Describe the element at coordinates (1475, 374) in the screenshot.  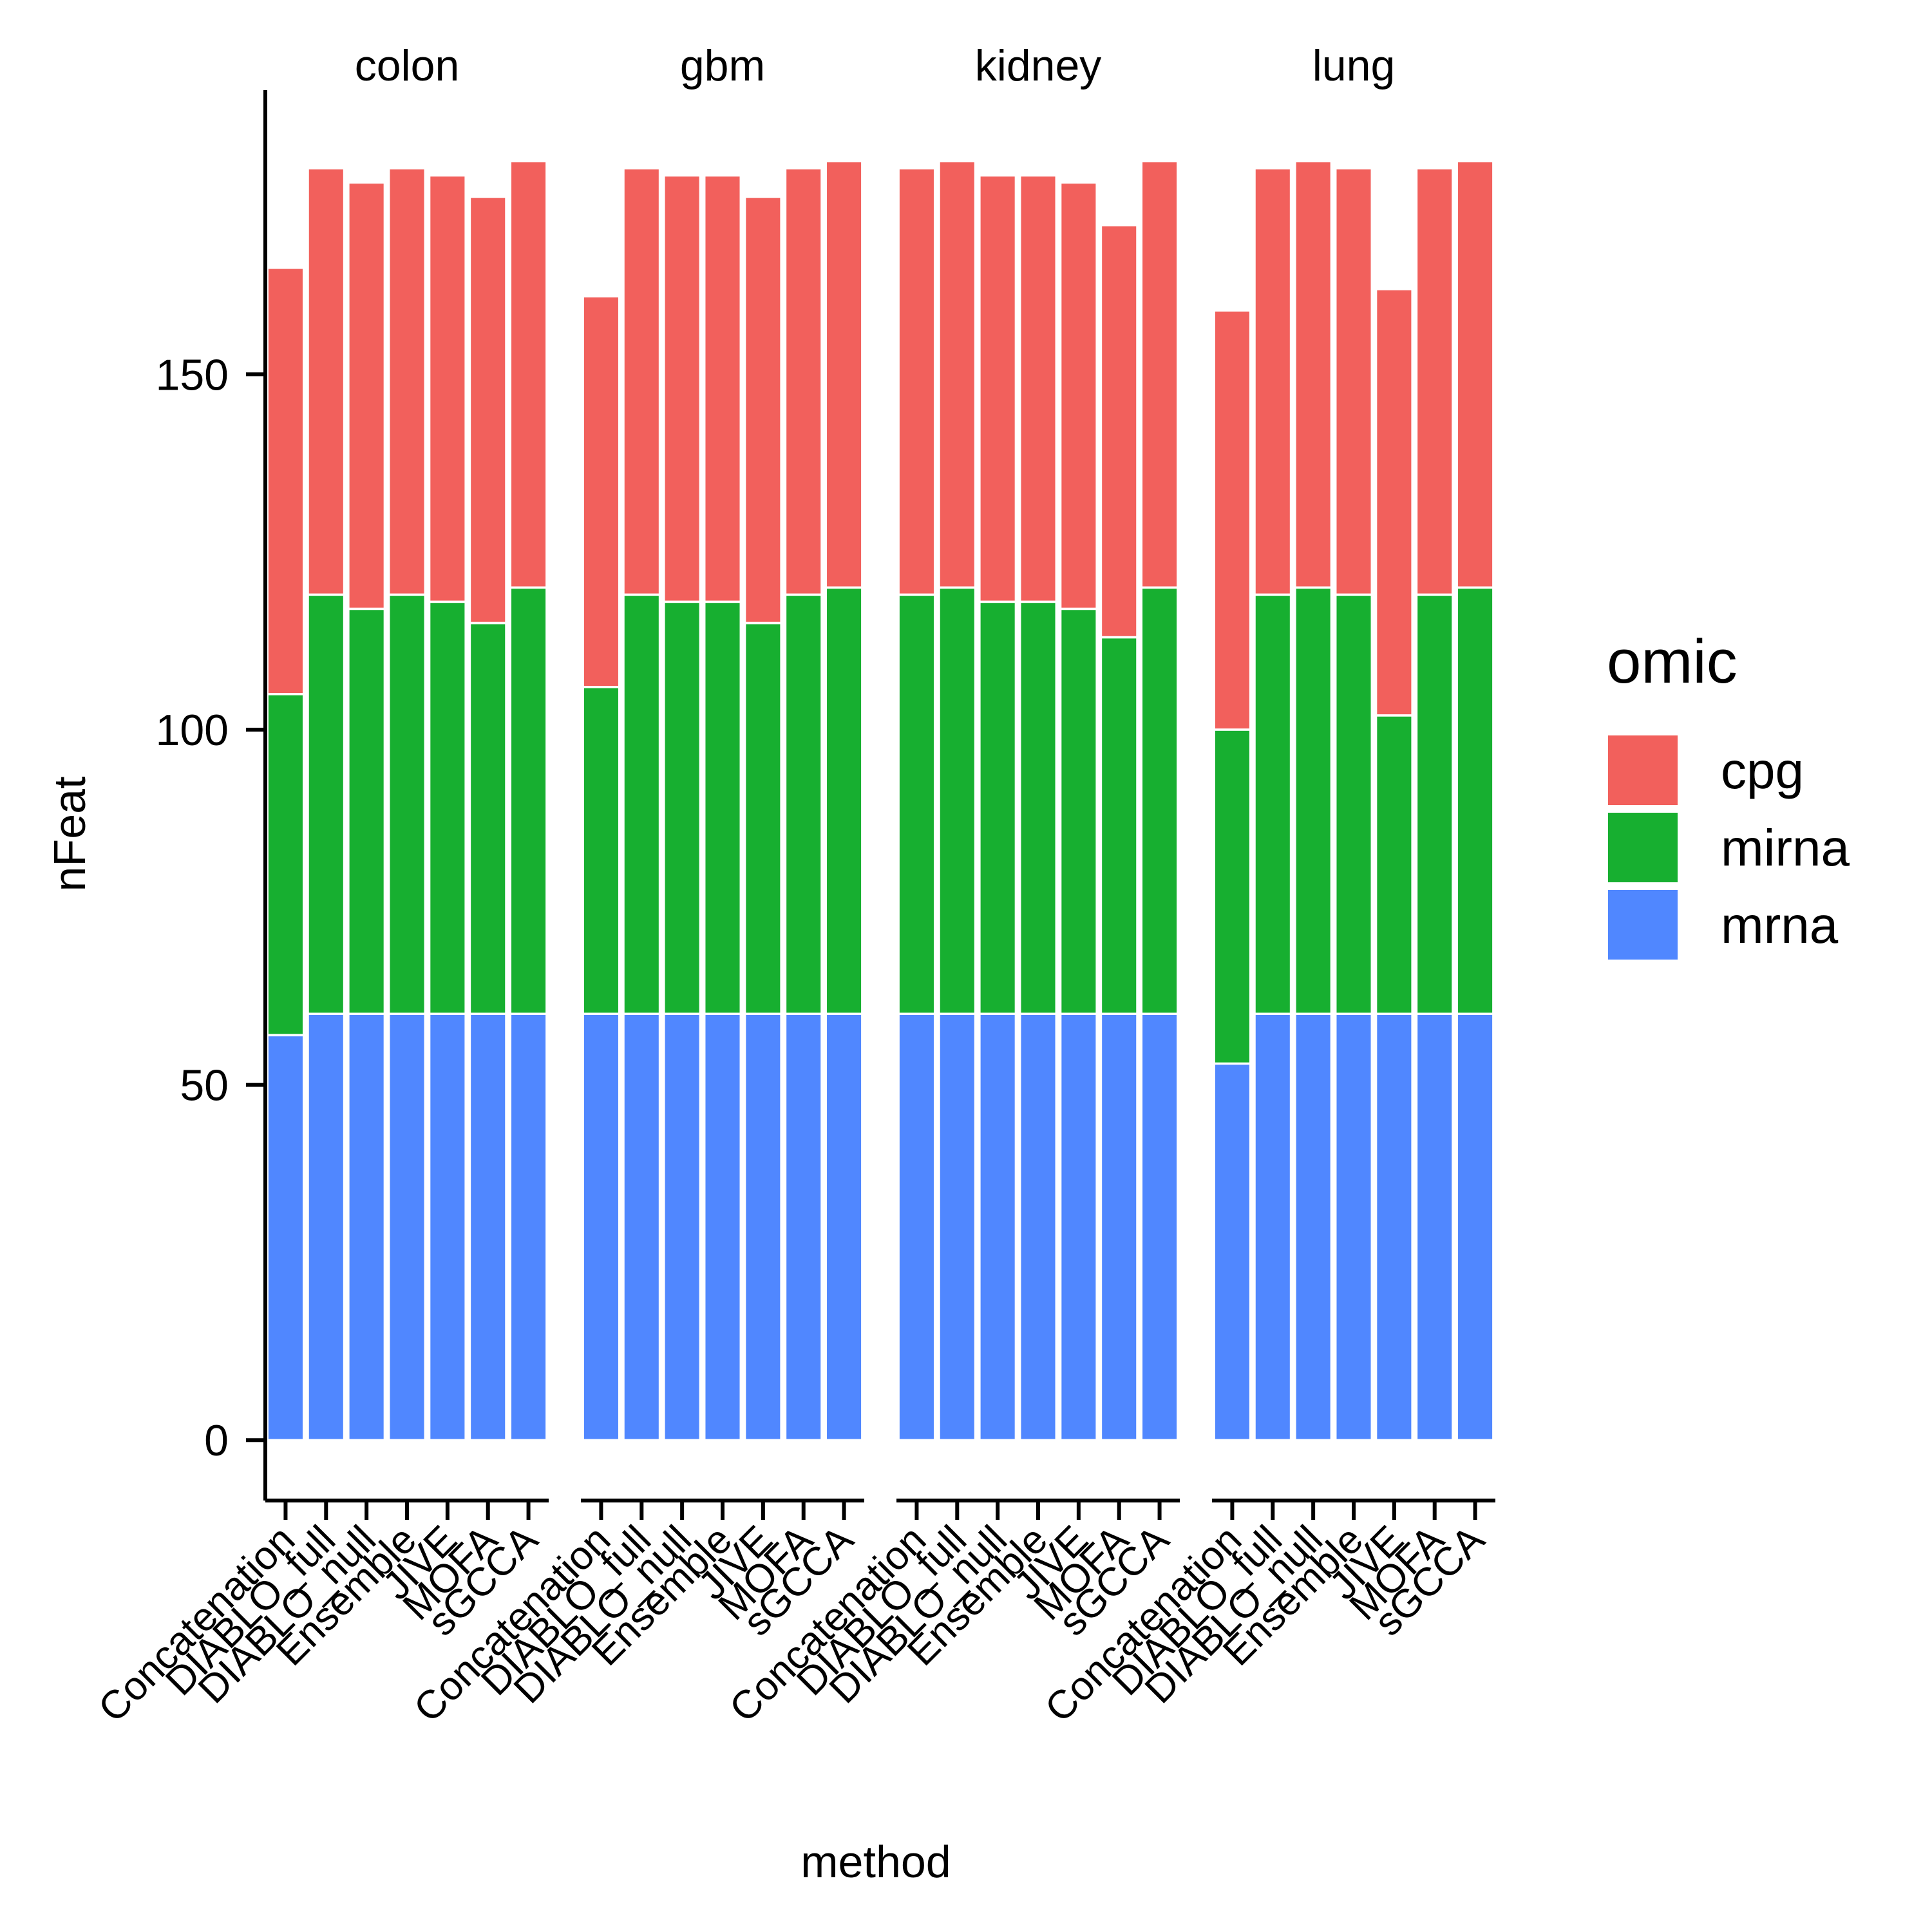
I see `bar-lung-sGCCA-cpg` at that location.